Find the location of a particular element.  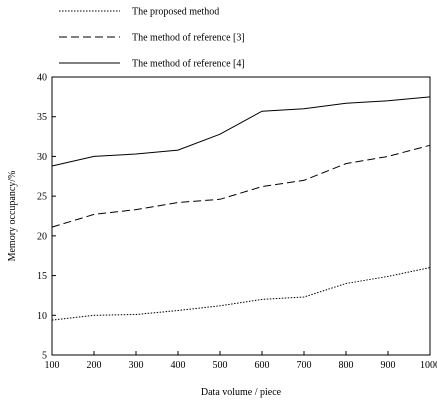

y-tick-label: 20 is located at coordinates (42, 236).